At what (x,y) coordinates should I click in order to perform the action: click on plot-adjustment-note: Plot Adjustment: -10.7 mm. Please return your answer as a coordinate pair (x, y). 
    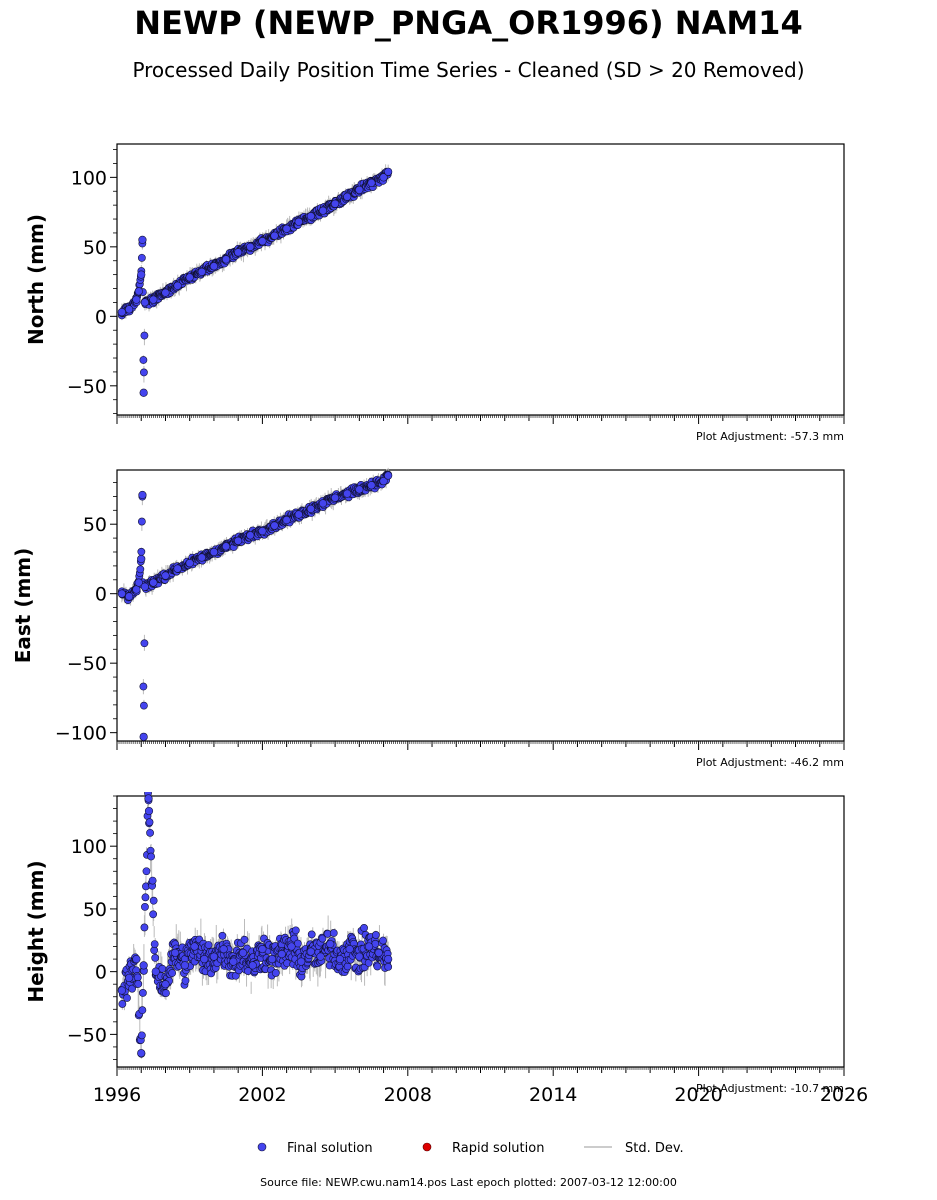
    Looking at the image, I should click on (770, 1088).